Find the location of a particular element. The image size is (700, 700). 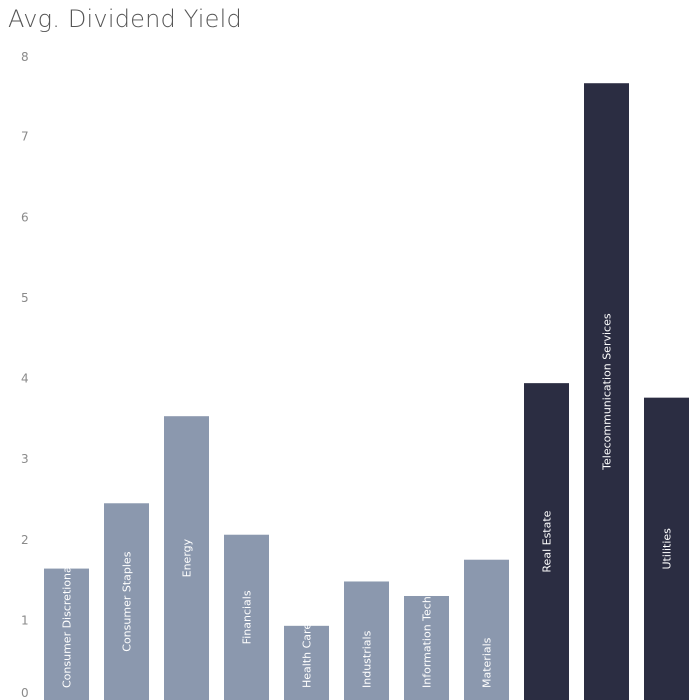

y-tick-label: 3 is located at coordinates (25, 459).